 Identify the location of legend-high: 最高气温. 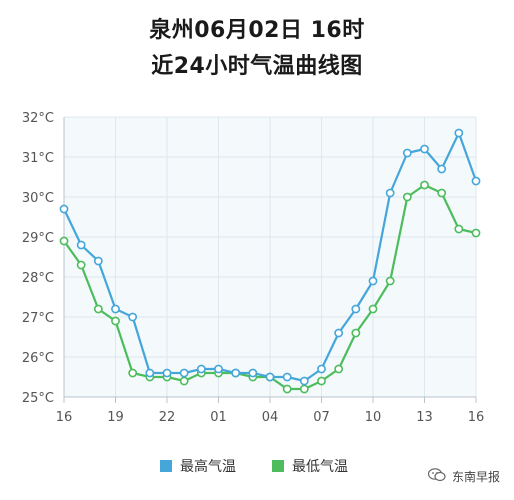
(198, 466).